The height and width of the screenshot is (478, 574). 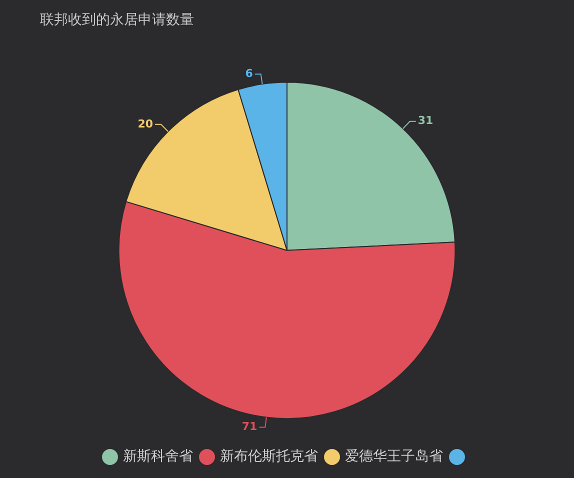 What do you see at coordinates (158, 456) in the screenshot?
I see `legend-label: 新斯科舍省` at bounding box center [158, 456].